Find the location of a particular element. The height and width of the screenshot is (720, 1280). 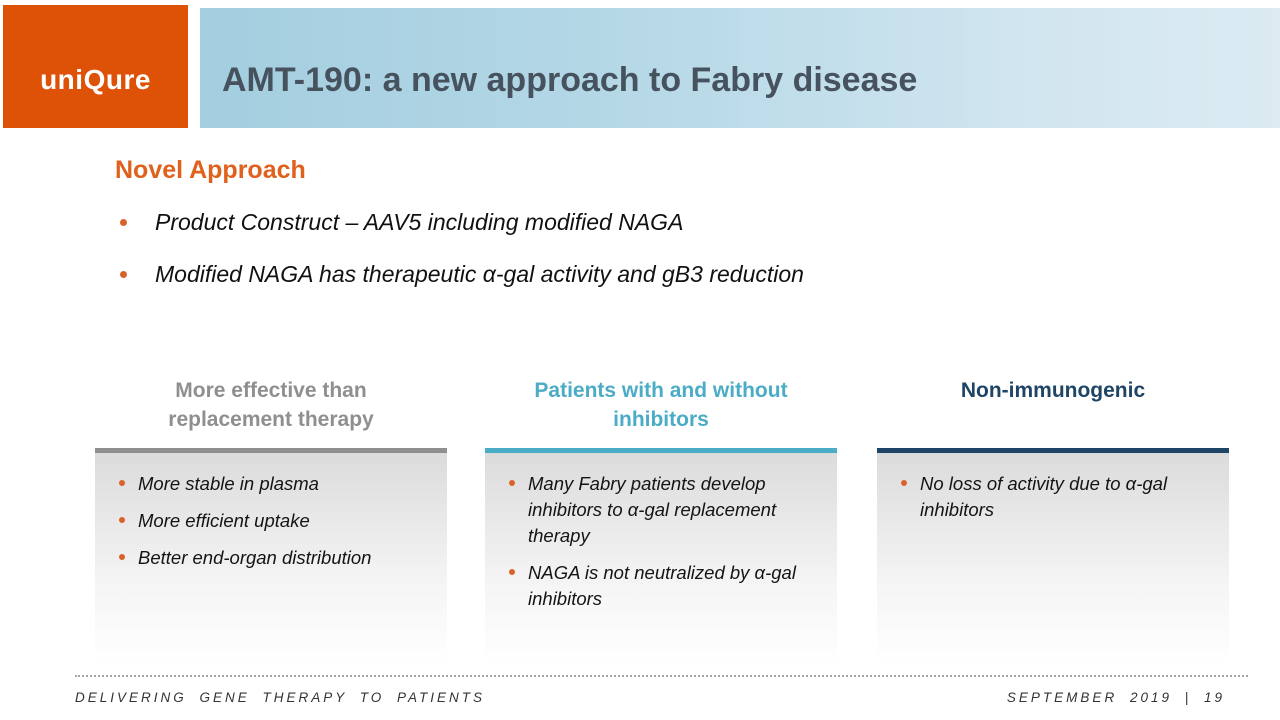

column-bullet-text: Better end-organ distribution is located at coordinates (255, 557).